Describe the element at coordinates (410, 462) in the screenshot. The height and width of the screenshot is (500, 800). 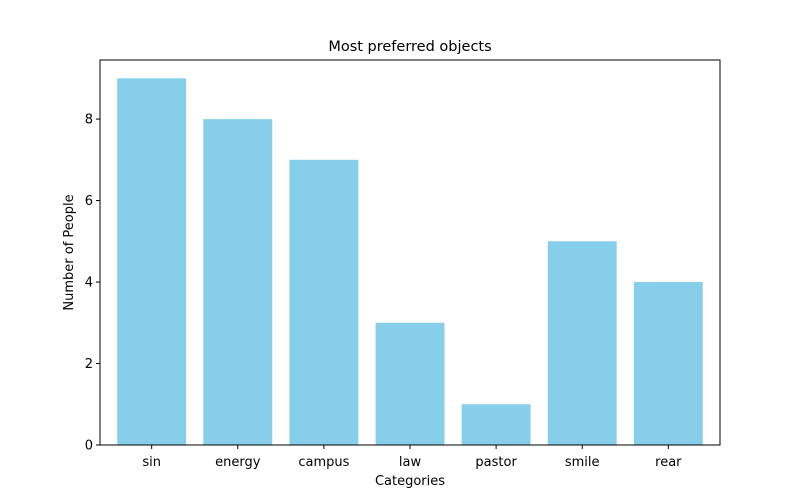
I see `x-tick-label: law` at that location.